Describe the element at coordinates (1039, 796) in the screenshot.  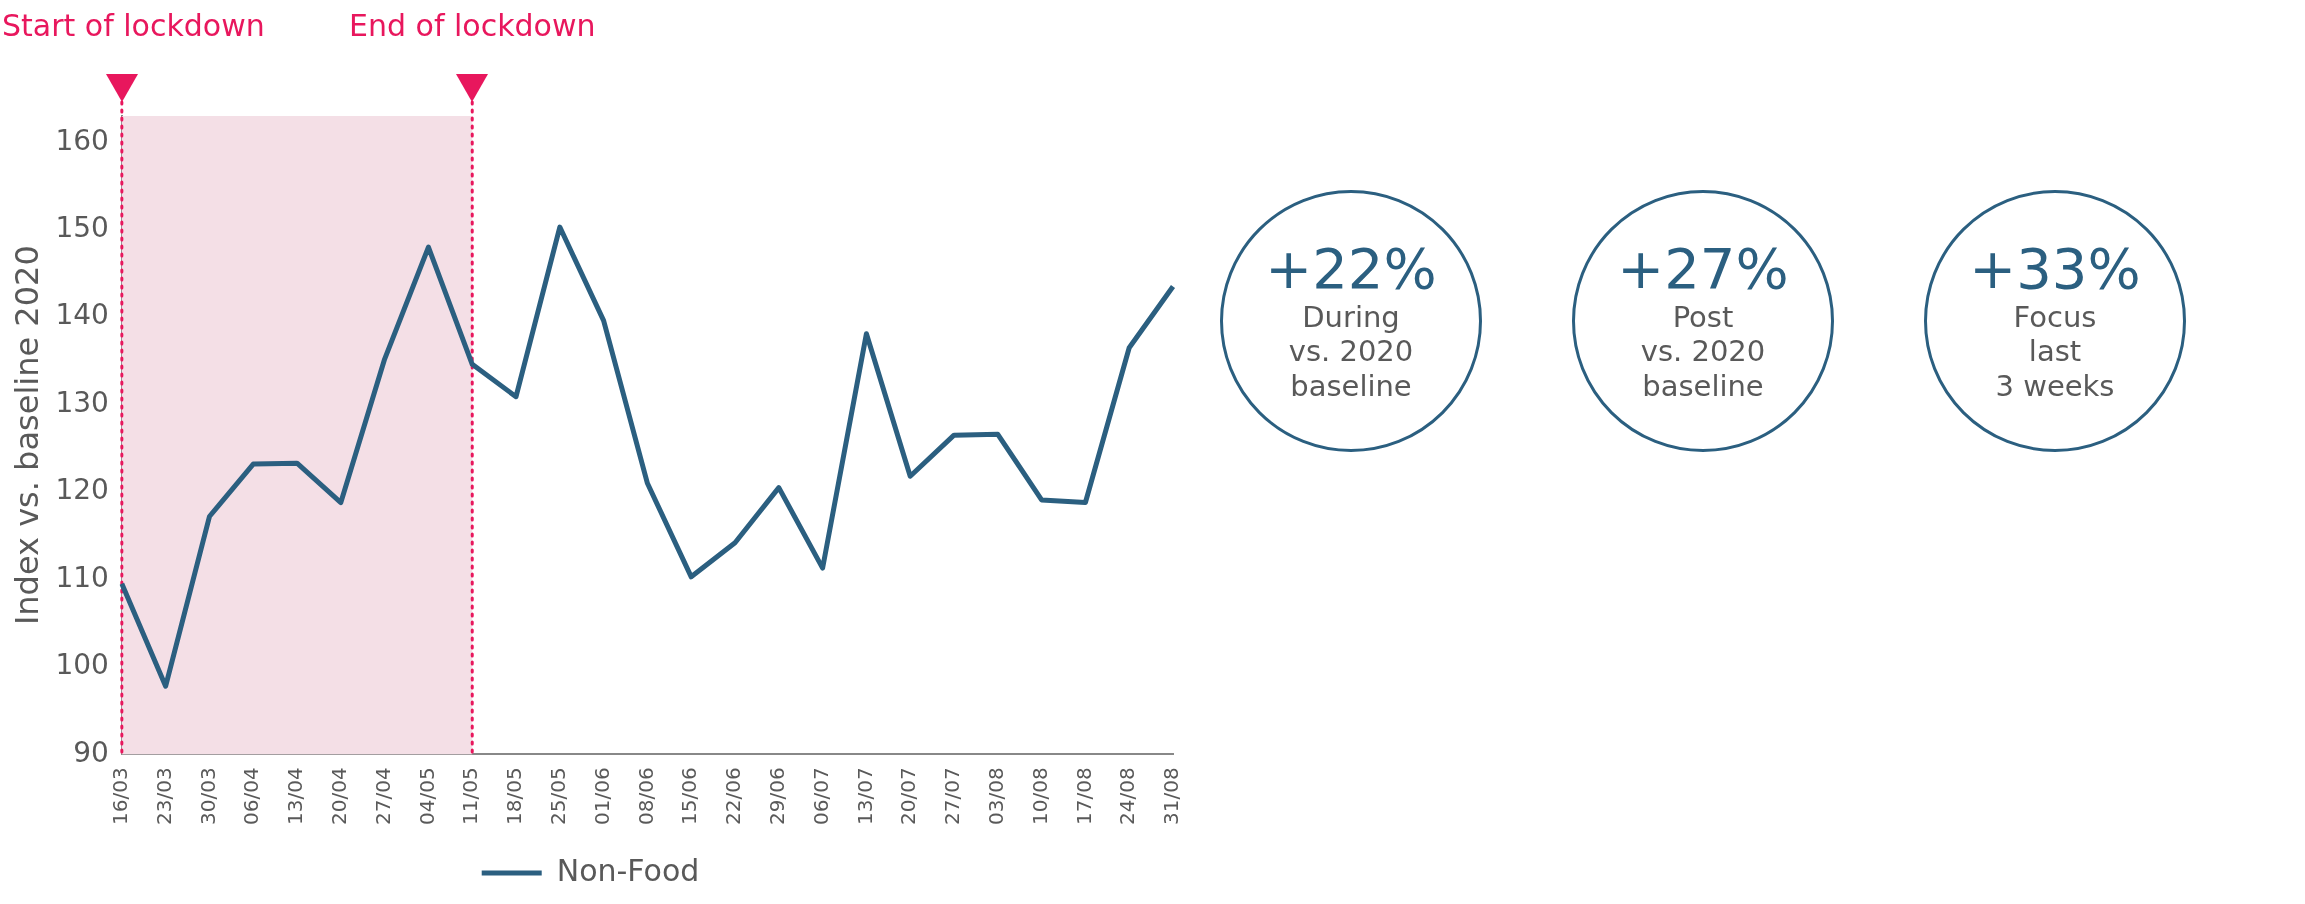
I see `x-tick-label: 10/08` at that location.